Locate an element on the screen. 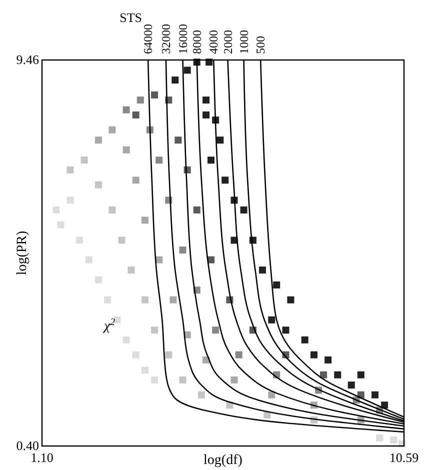  legend-title: STS is located at coordinates (131, 17).